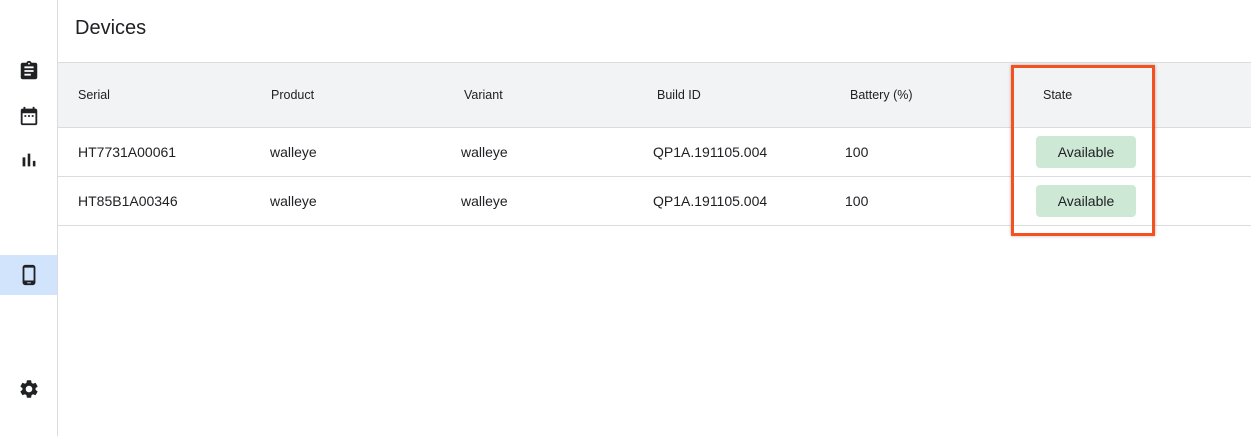  What do you see at coordinates (1058, 95) in the screenshot?
I see `header-state: State` at bounding box center [1058, 95].